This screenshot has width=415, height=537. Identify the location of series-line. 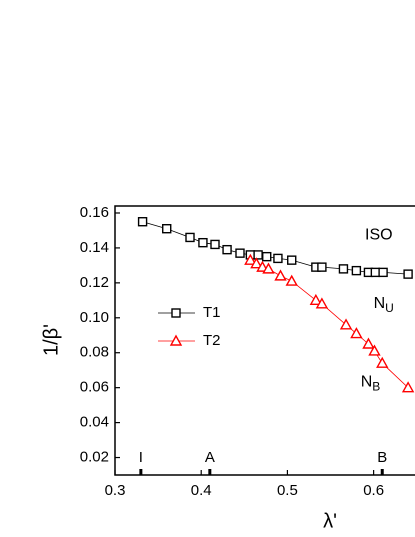
(329, 323).